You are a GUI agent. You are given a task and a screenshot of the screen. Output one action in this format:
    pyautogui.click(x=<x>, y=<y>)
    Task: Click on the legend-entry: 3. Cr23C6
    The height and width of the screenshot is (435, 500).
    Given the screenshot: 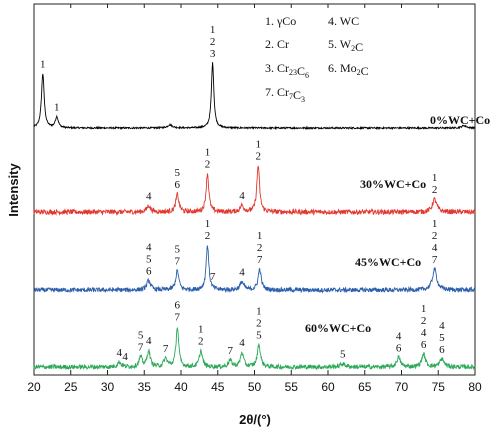 What is the action you would take?
    pyautogui.click(x=287, y=70)
    